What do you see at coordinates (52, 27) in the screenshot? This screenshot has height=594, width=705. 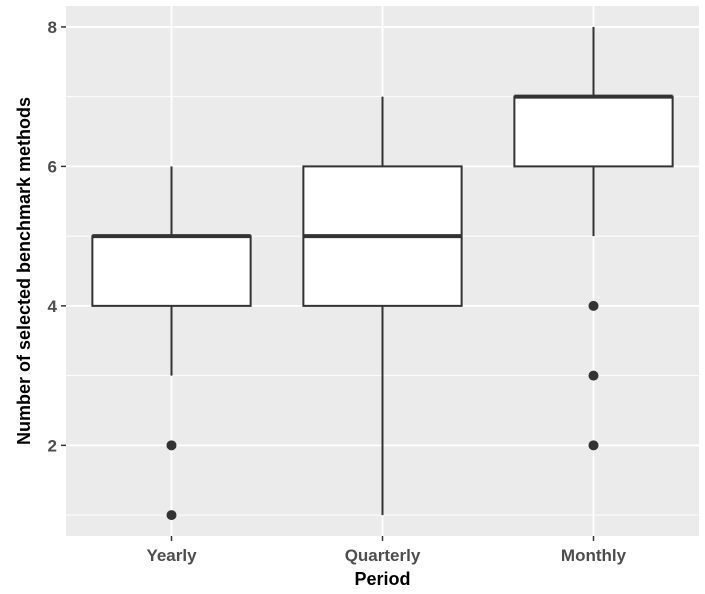 I see `y-tick-label: 8` at bounding box center [52, 27].